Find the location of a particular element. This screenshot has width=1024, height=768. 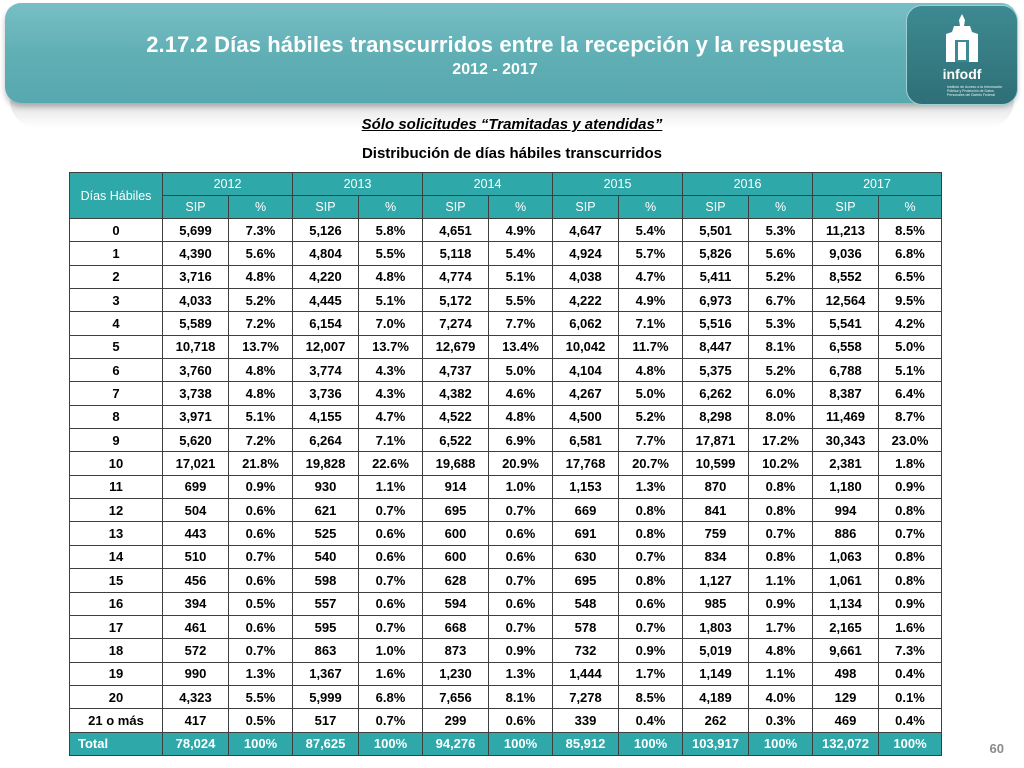

percent-cell: 7.0% is located at coordinates (390, 323).